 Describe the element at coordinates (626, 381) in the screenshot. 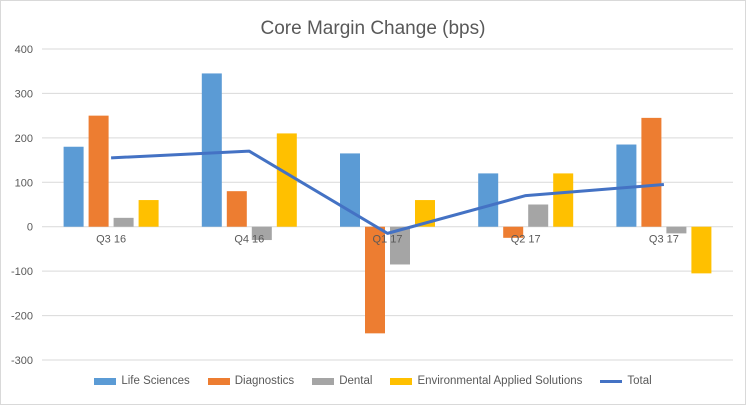

I see `legend-item: Total` at that location.